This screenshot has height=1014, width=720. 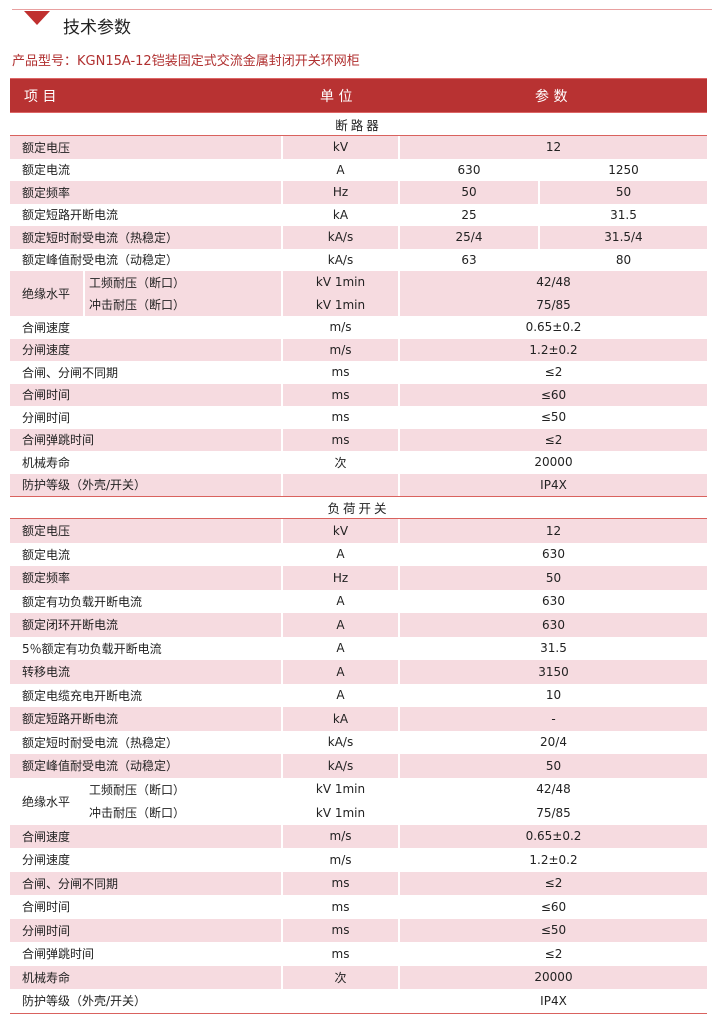 What do you see at coordinates (553, 282) in the screenshot?
I see `value-cell: 42/48` at bounding box center [553, 282].